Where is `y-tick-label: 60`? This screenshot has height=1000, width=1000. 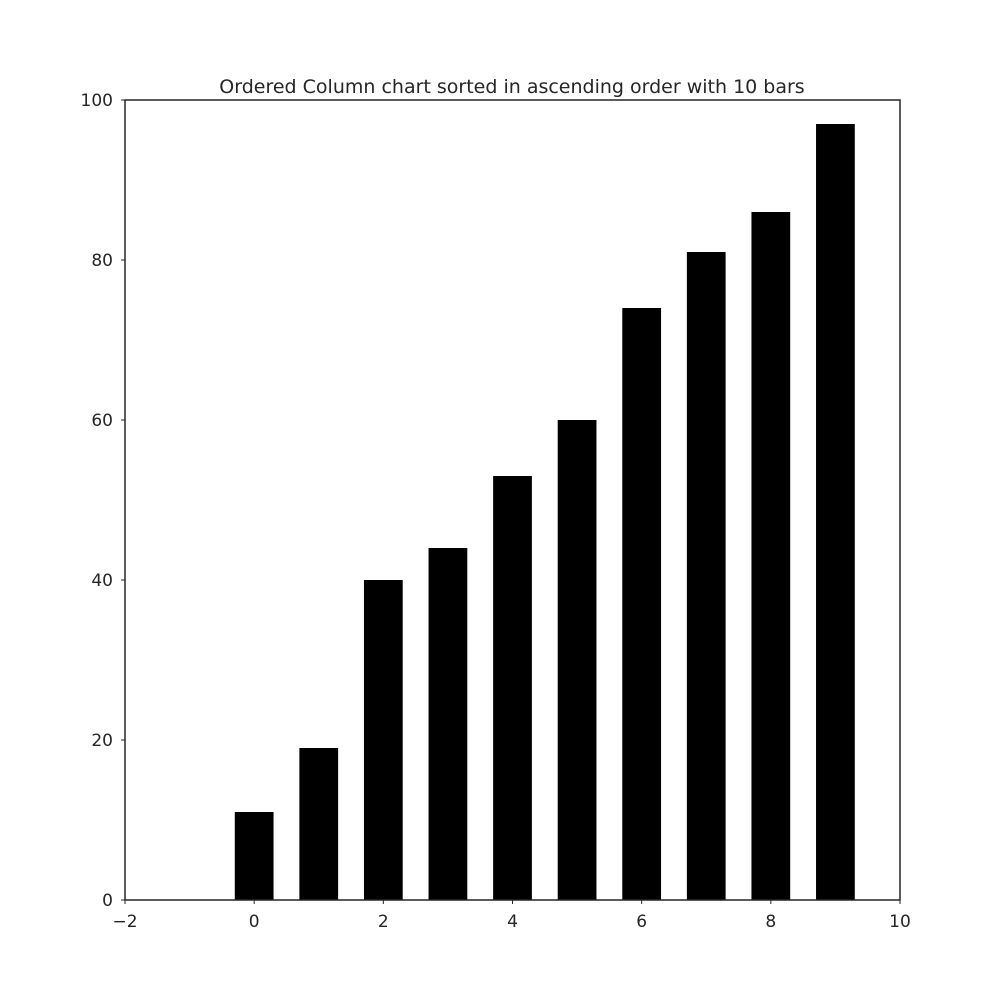
y-tick-label: 60 is located at coordinates (102, 421).